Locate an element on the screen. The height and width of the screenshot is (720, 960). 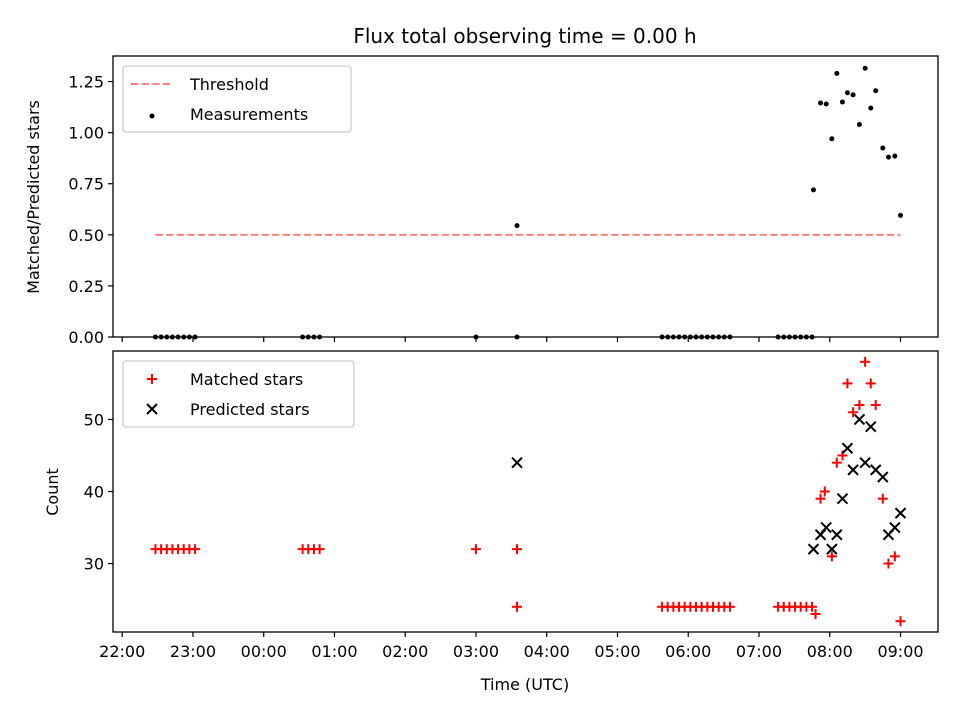
time-x-tick-label: 01:00 is located at coordinates (334, 651).